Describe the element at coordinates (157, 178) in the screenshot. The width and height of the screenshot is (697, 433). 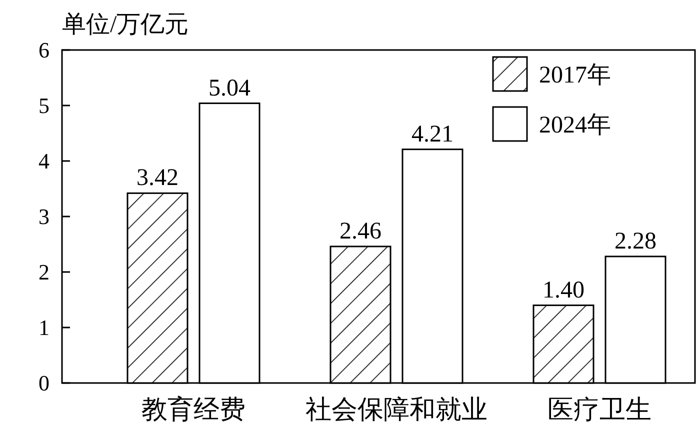
I see `text: 3.42` at that location.